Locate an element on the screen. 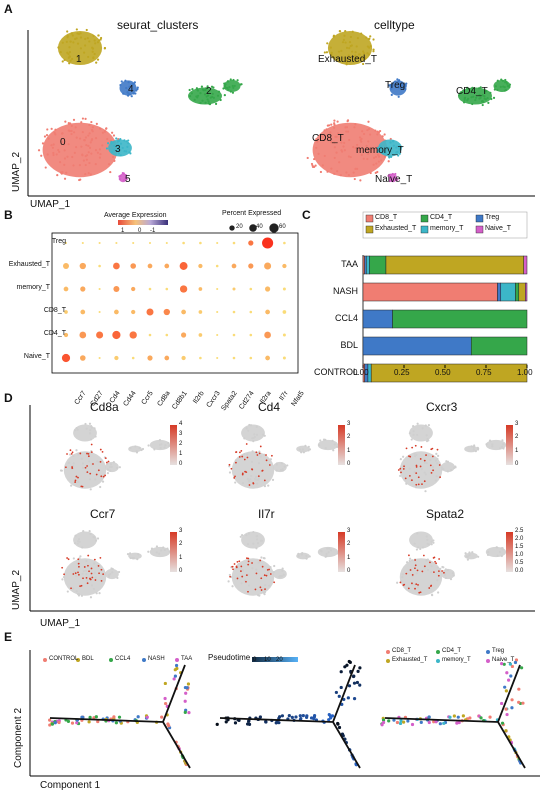  barc-category-label: BDL is located at coordinates (349, 345).